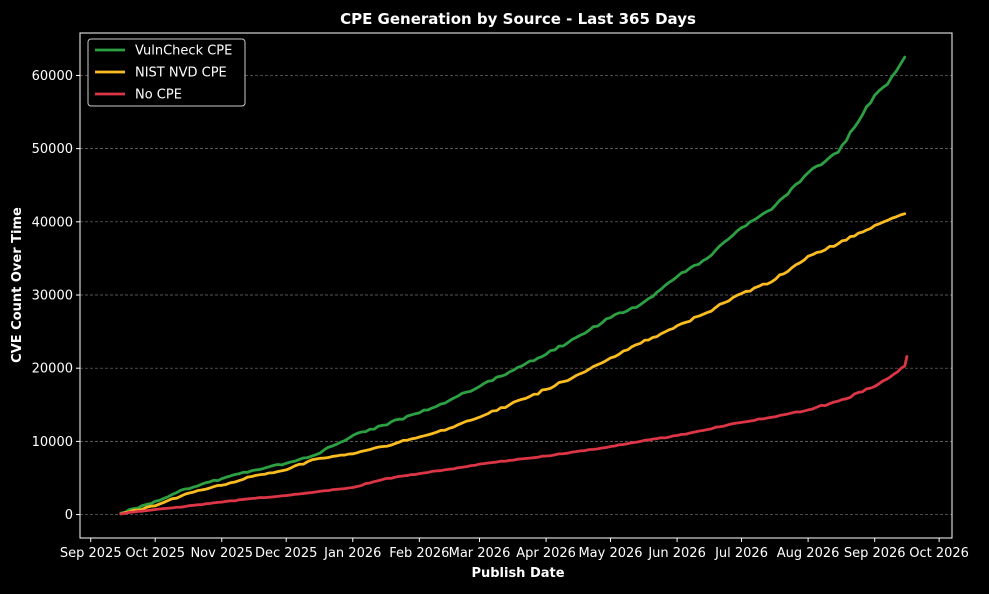 The height and width of the screenshot is (594, 989). I want to click on x-tick-label: Dec 2025, so click(286, 553).